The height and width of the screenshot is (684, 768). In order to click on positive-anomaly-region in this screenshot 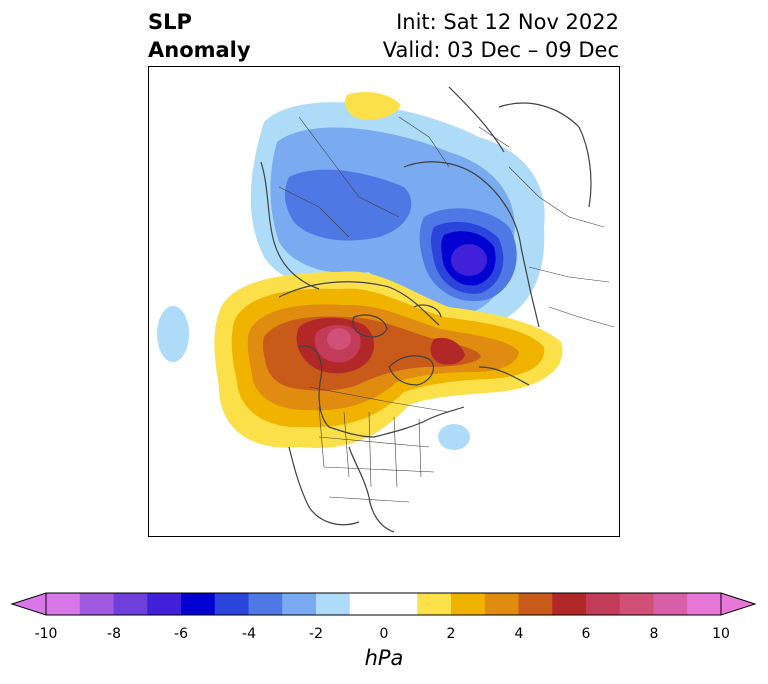, I will do `click(388, 359)`.